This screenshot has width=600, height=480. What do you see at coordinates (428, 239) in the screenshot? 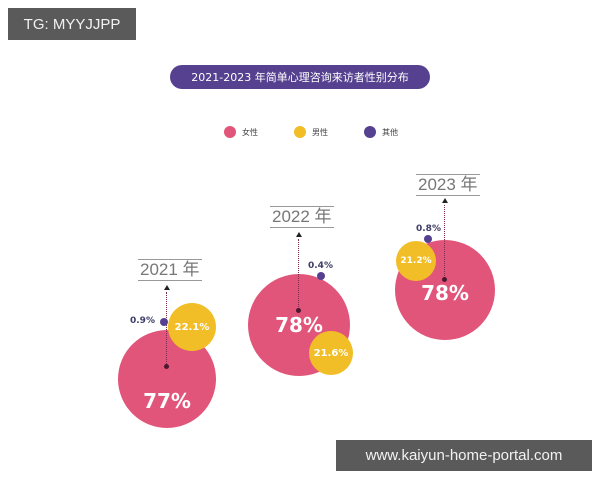
I see `other-bubble-2023` at bounding box center [428, 239].